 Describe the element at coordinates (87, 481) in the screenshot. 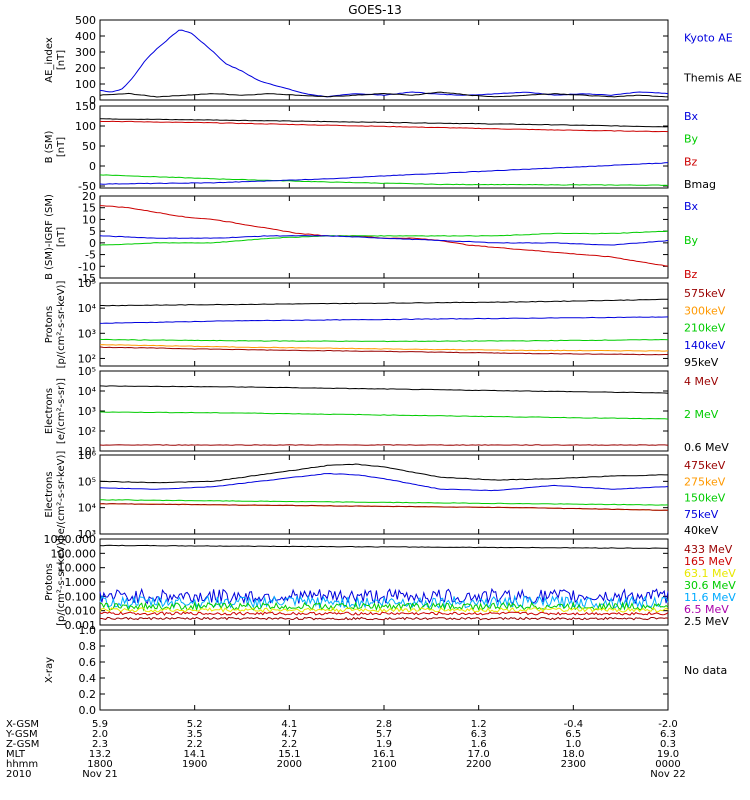

I see `y-tick-label: 10⁵` at that location.